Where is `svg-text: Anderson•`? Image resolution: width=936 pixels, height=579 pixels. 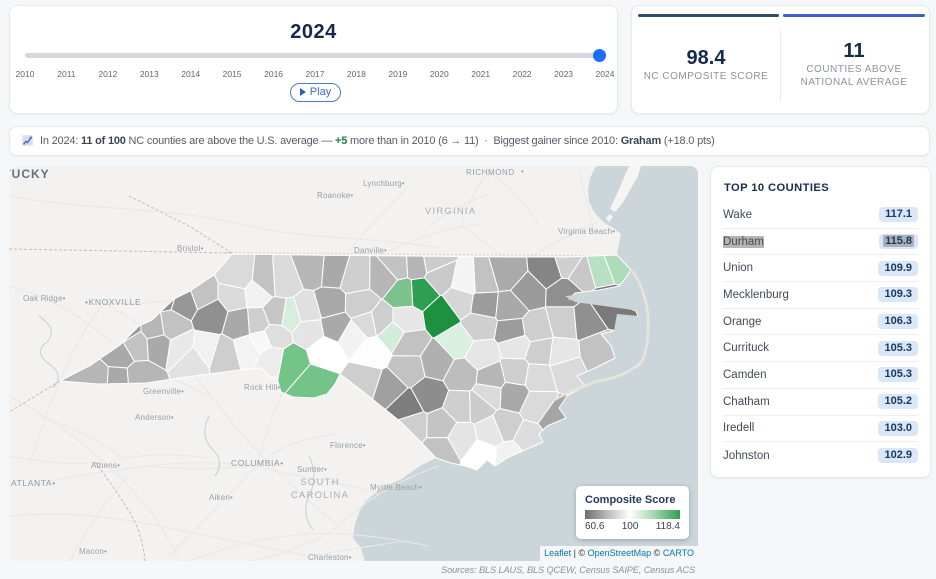
svg-text: Anderson• is located at coordinates (154, 417).